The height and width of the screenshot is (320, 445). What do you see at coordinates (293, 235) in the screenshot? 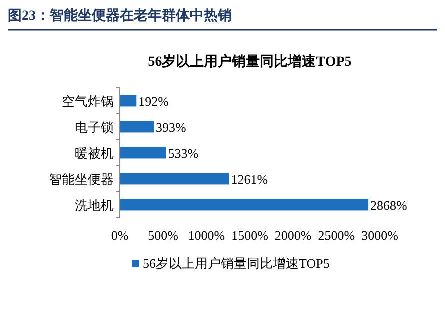
I see `x-tick-label: 2000%` at bounding box center [293, 235].